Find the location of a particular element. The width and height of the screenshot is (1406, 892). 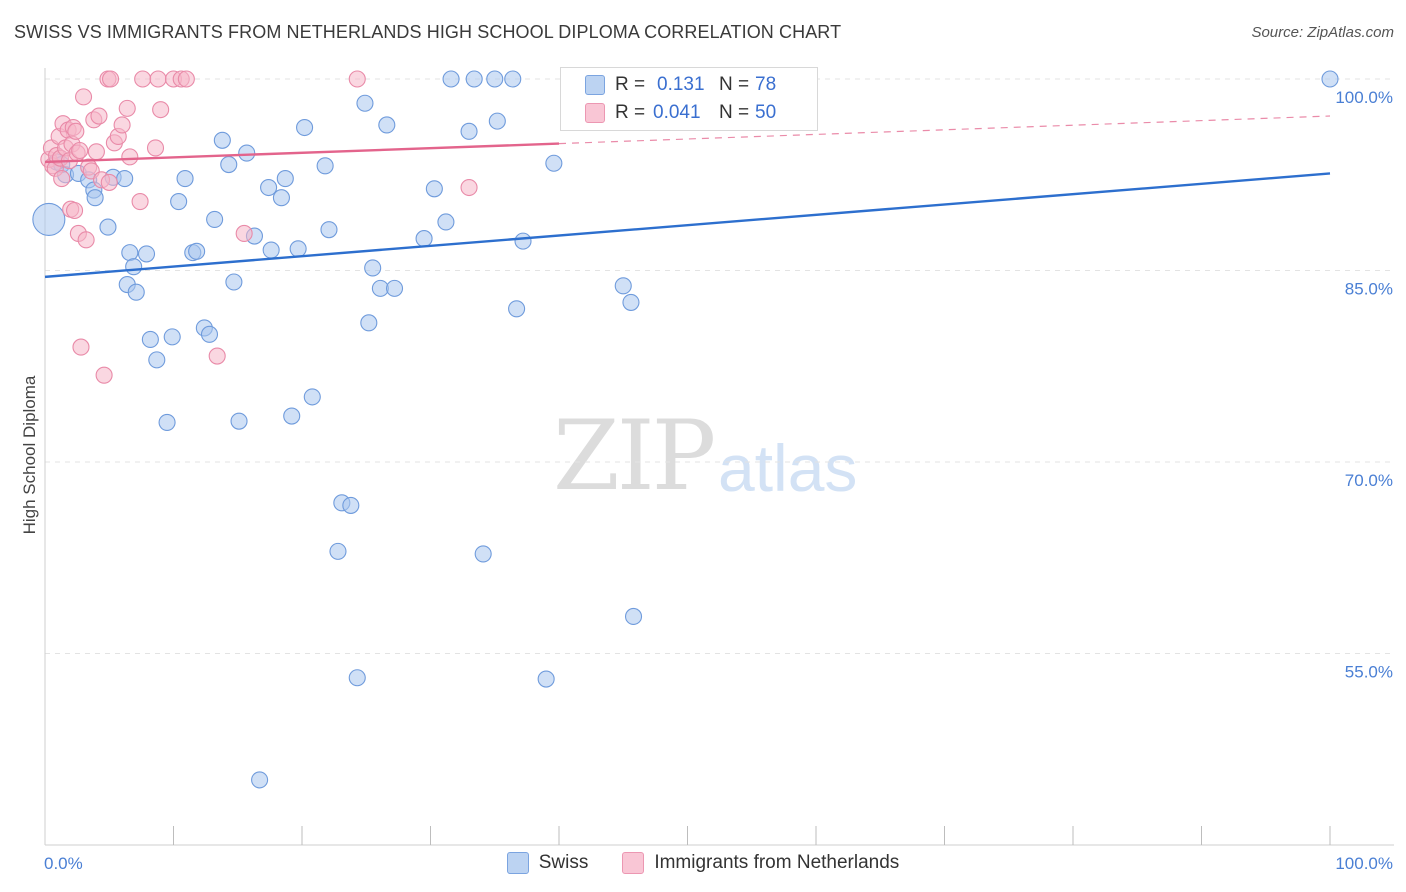

watermark-atlas: atlas is located at coordinates (788, 468).